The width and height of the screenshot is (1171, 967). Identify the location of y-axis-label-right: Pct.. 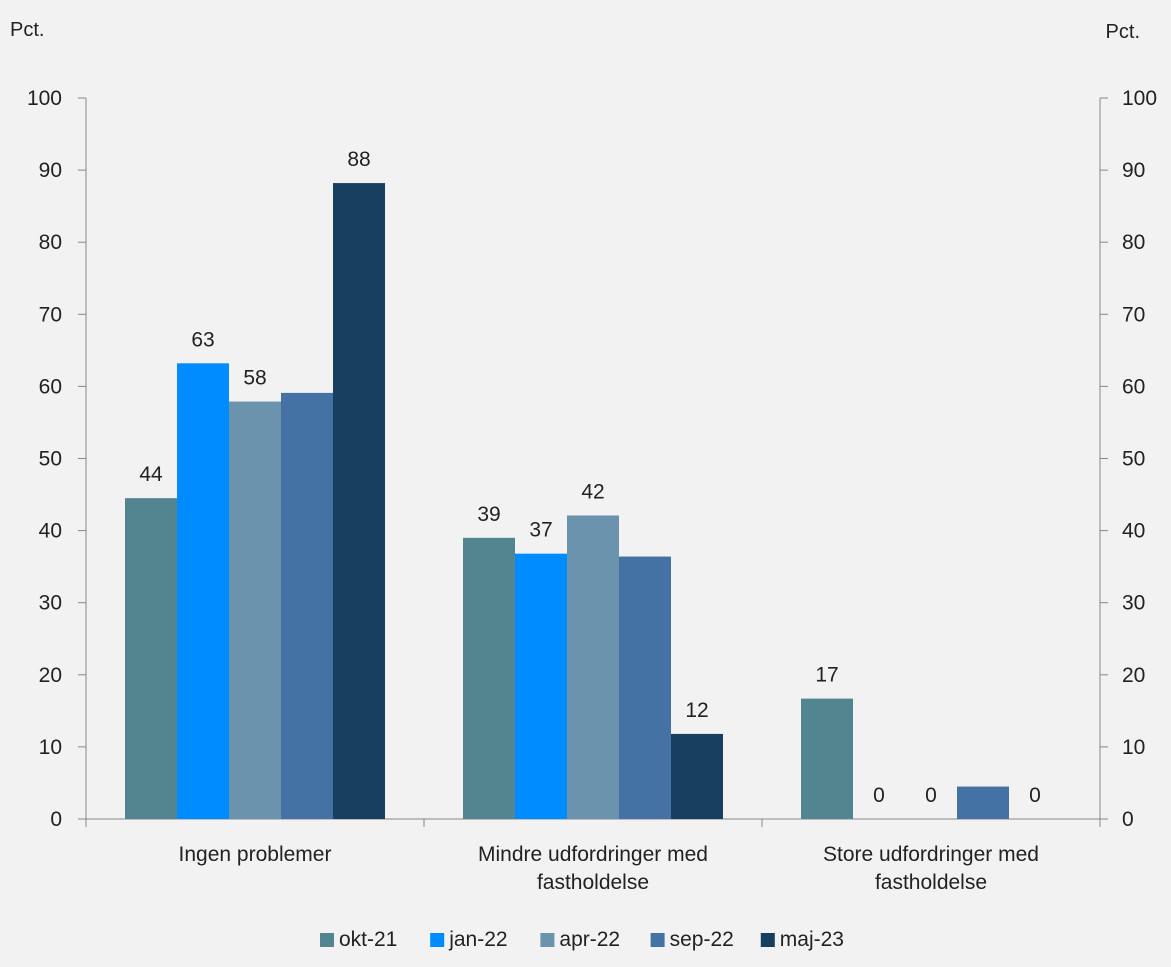
(1123, 32).